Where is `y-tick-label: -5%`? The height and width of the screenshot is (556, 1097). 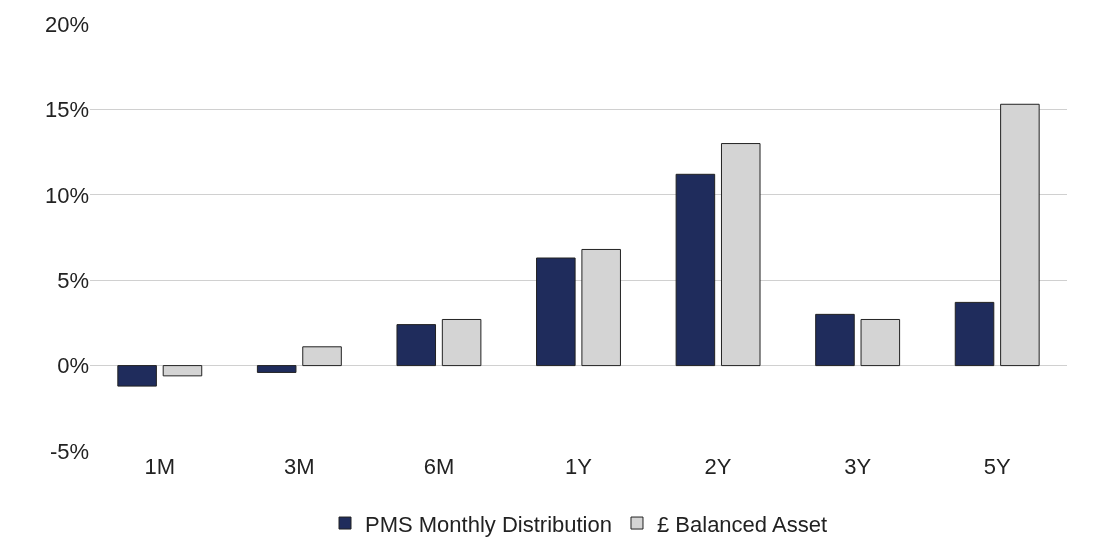 y-tick-label: -5% is located at coordinates (69, 451).